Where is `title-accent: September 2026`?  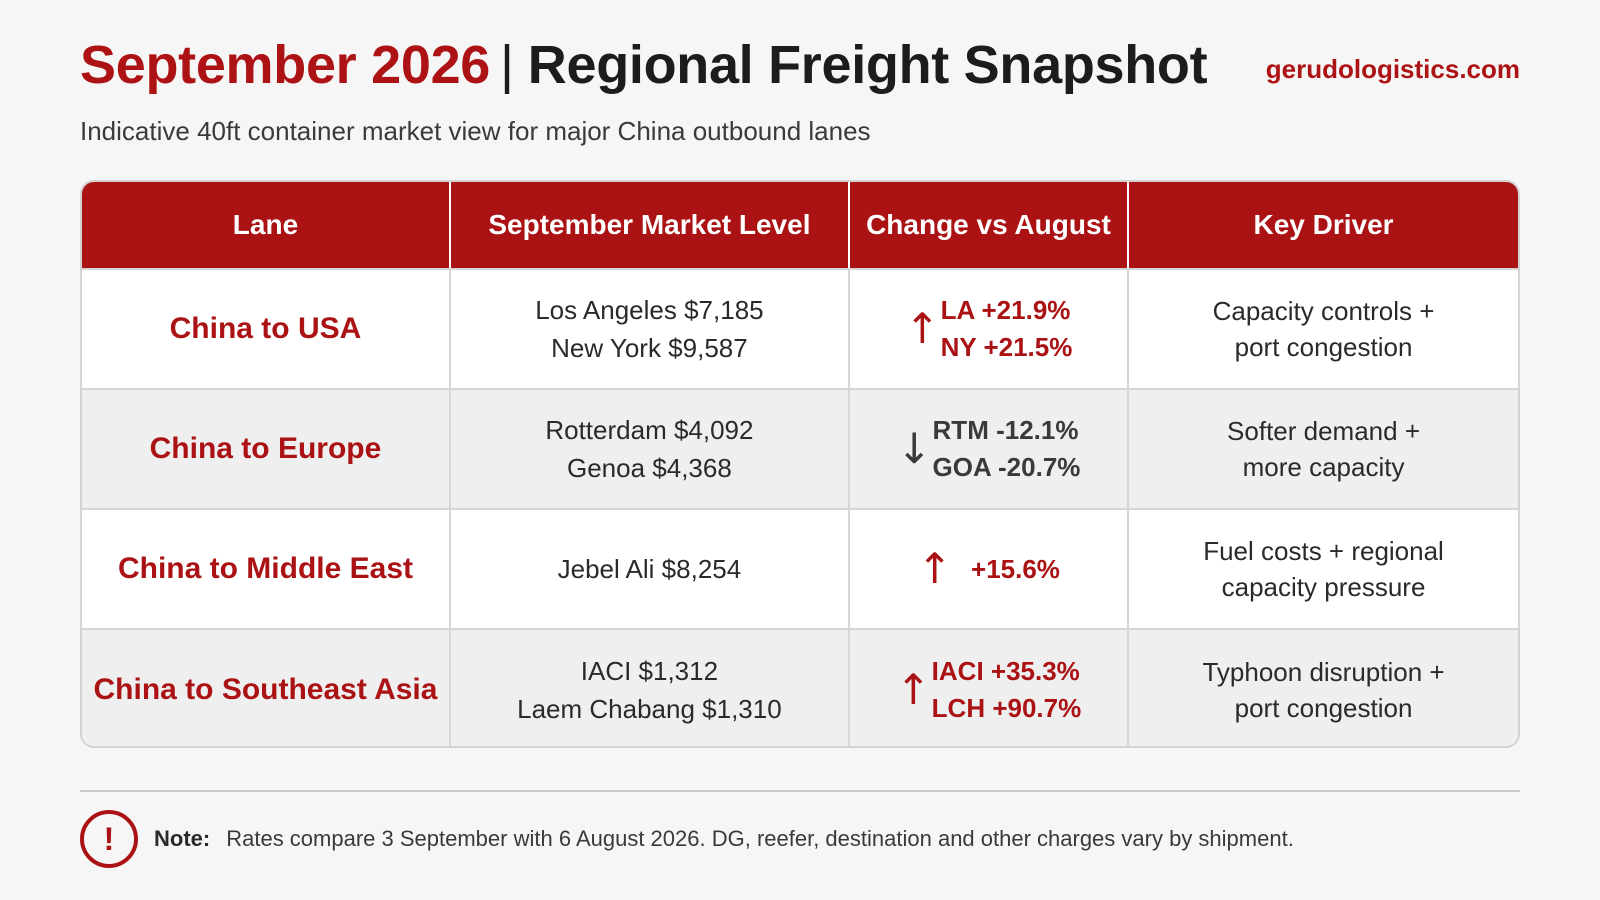
title-accent: September 2026 is located at coordinates (285, 65).